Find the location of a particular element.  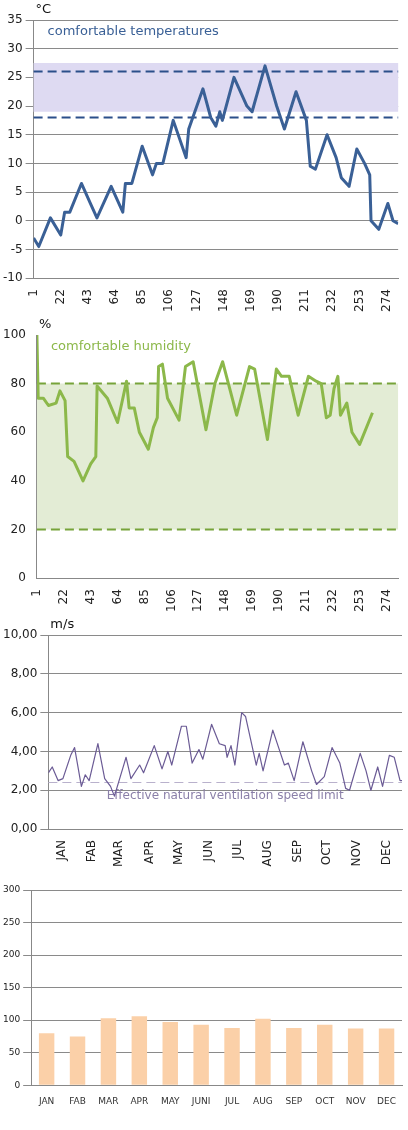

y-tick-label: 8,00 is located at coordinates (24, 672).